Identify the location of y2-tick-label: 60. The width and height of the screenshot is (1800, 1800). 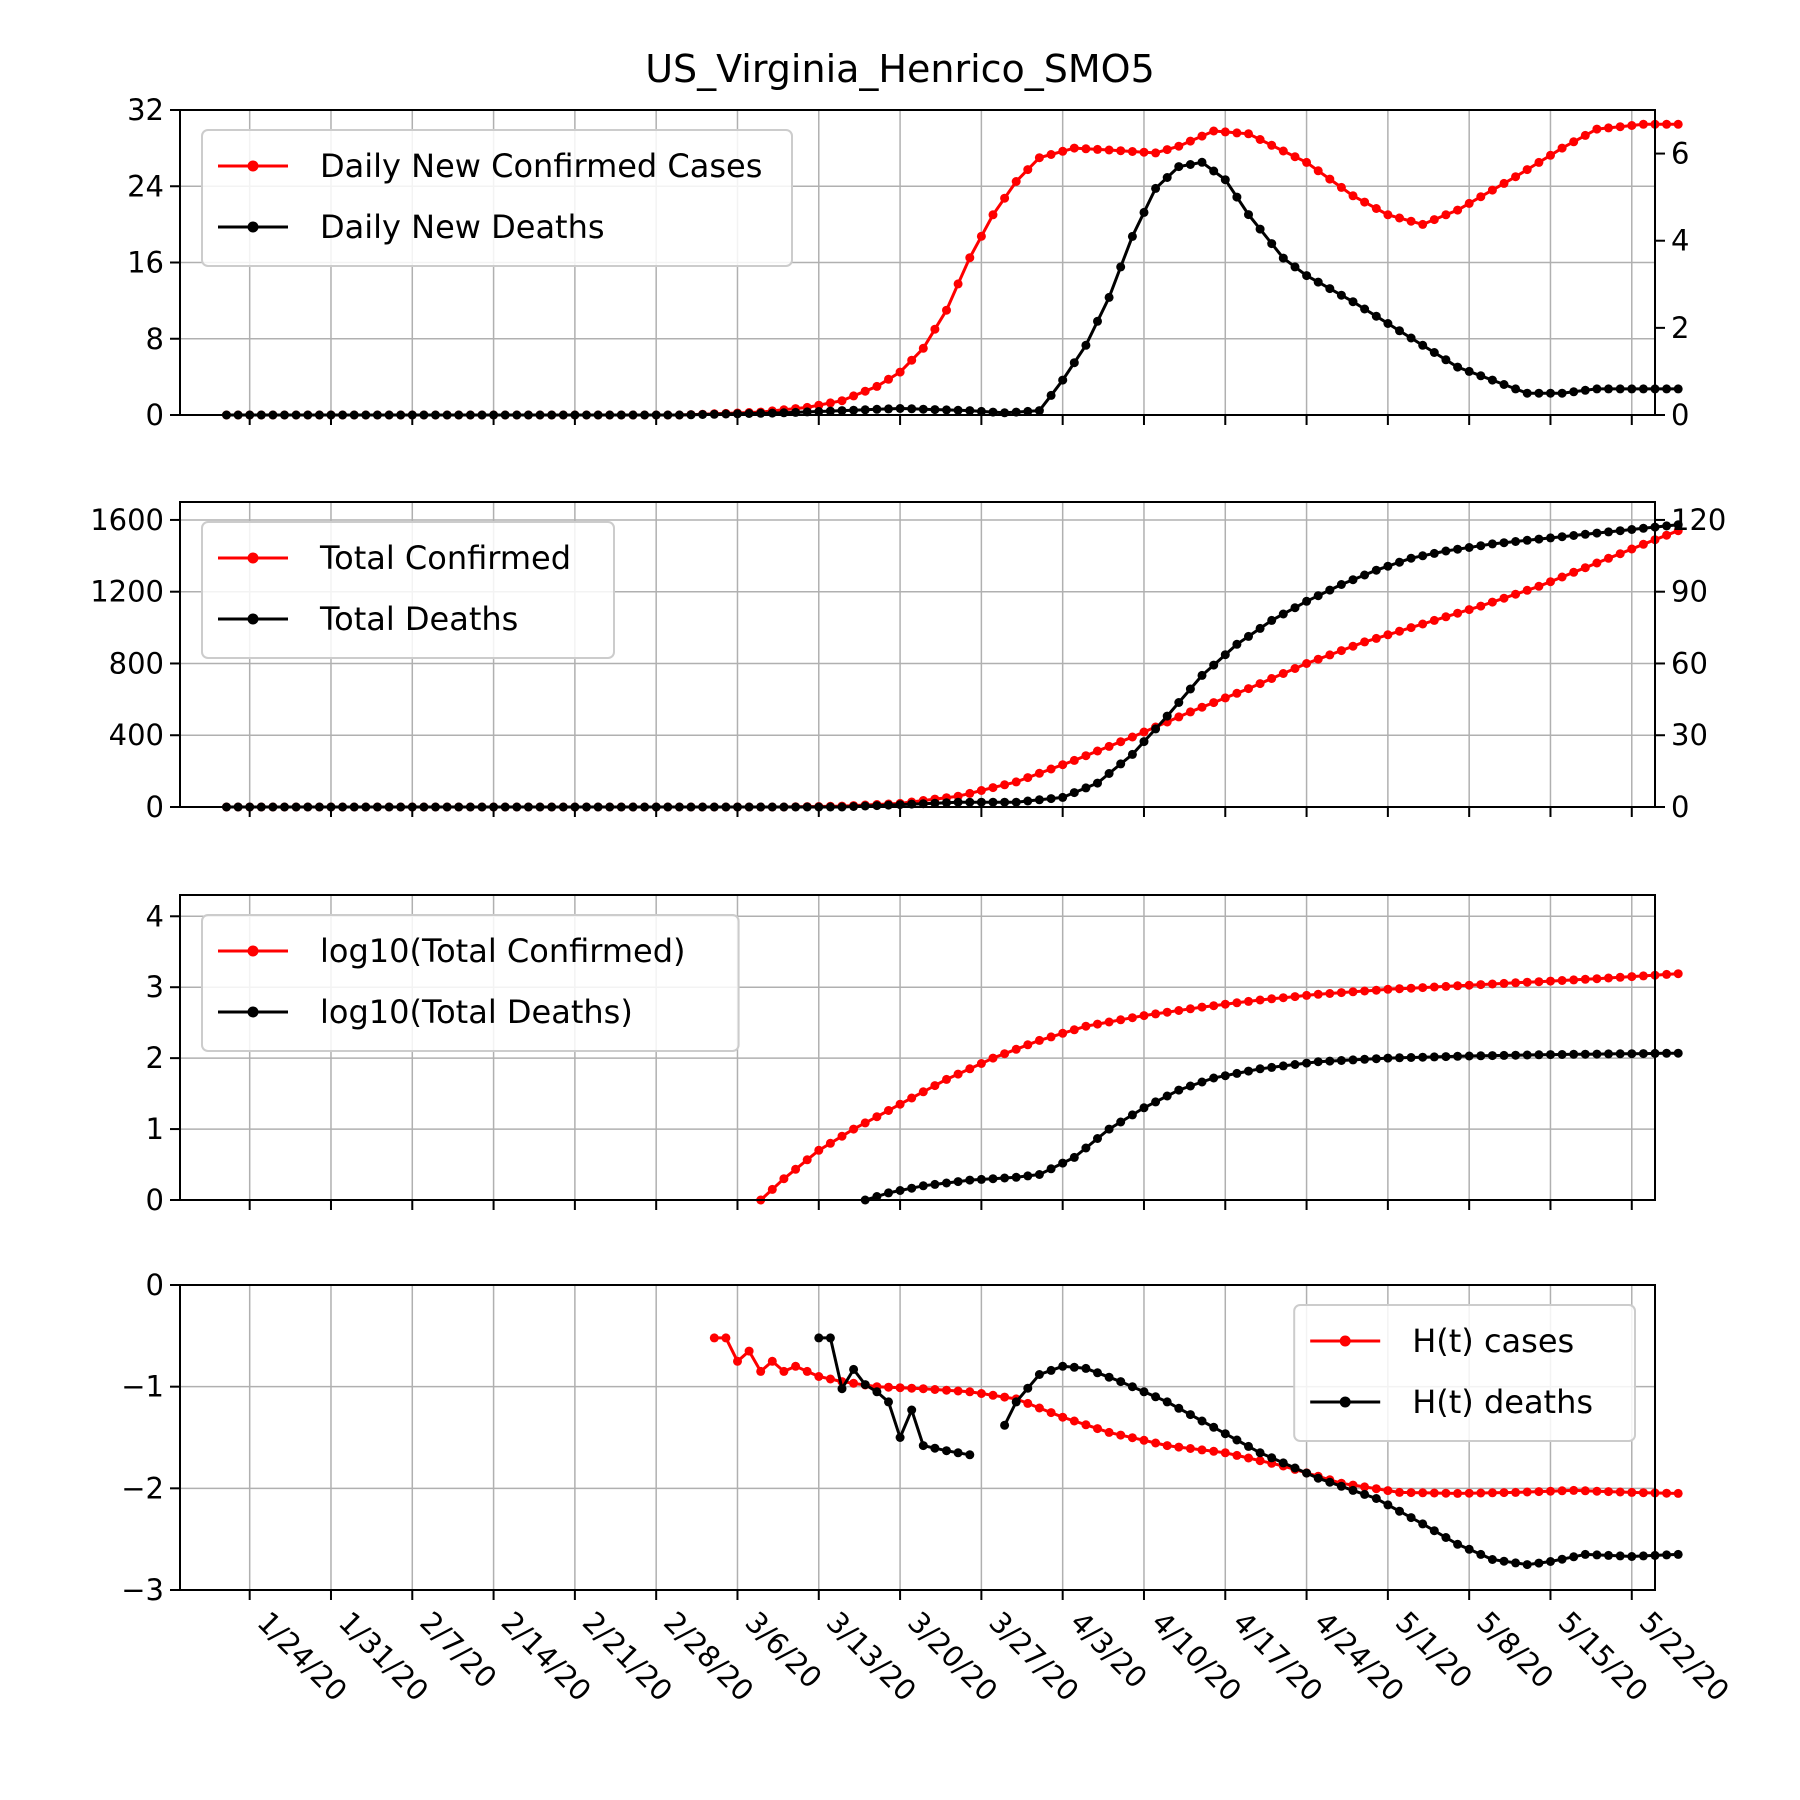
(1689, 663).